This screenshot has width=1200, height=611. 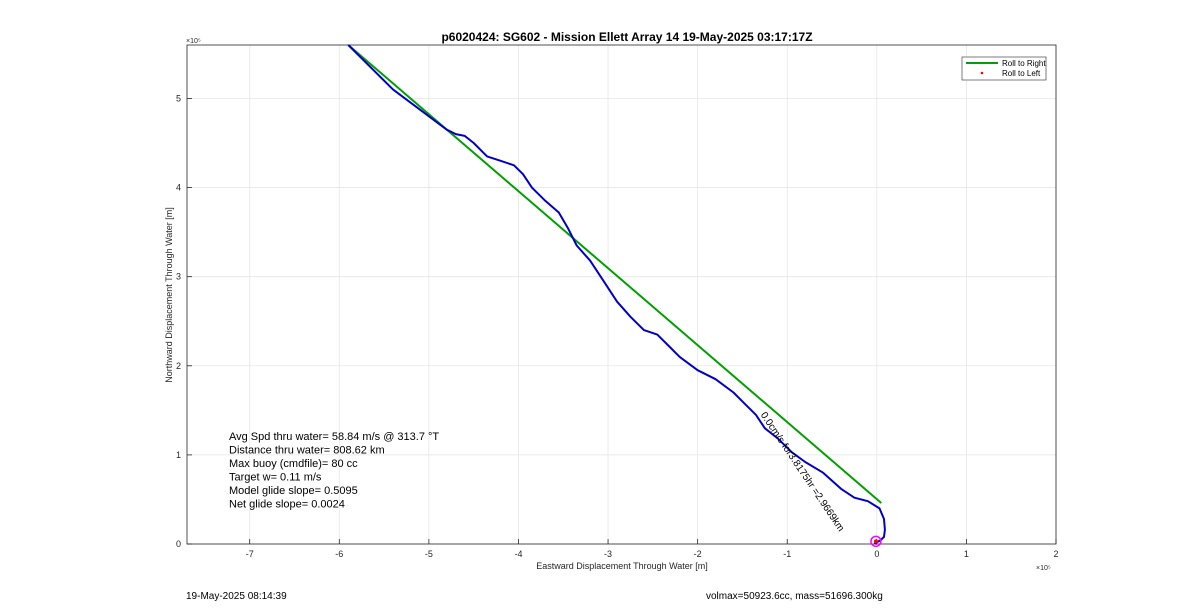 I want to click on x-tick-label: -7, so click(x=250, y=554).